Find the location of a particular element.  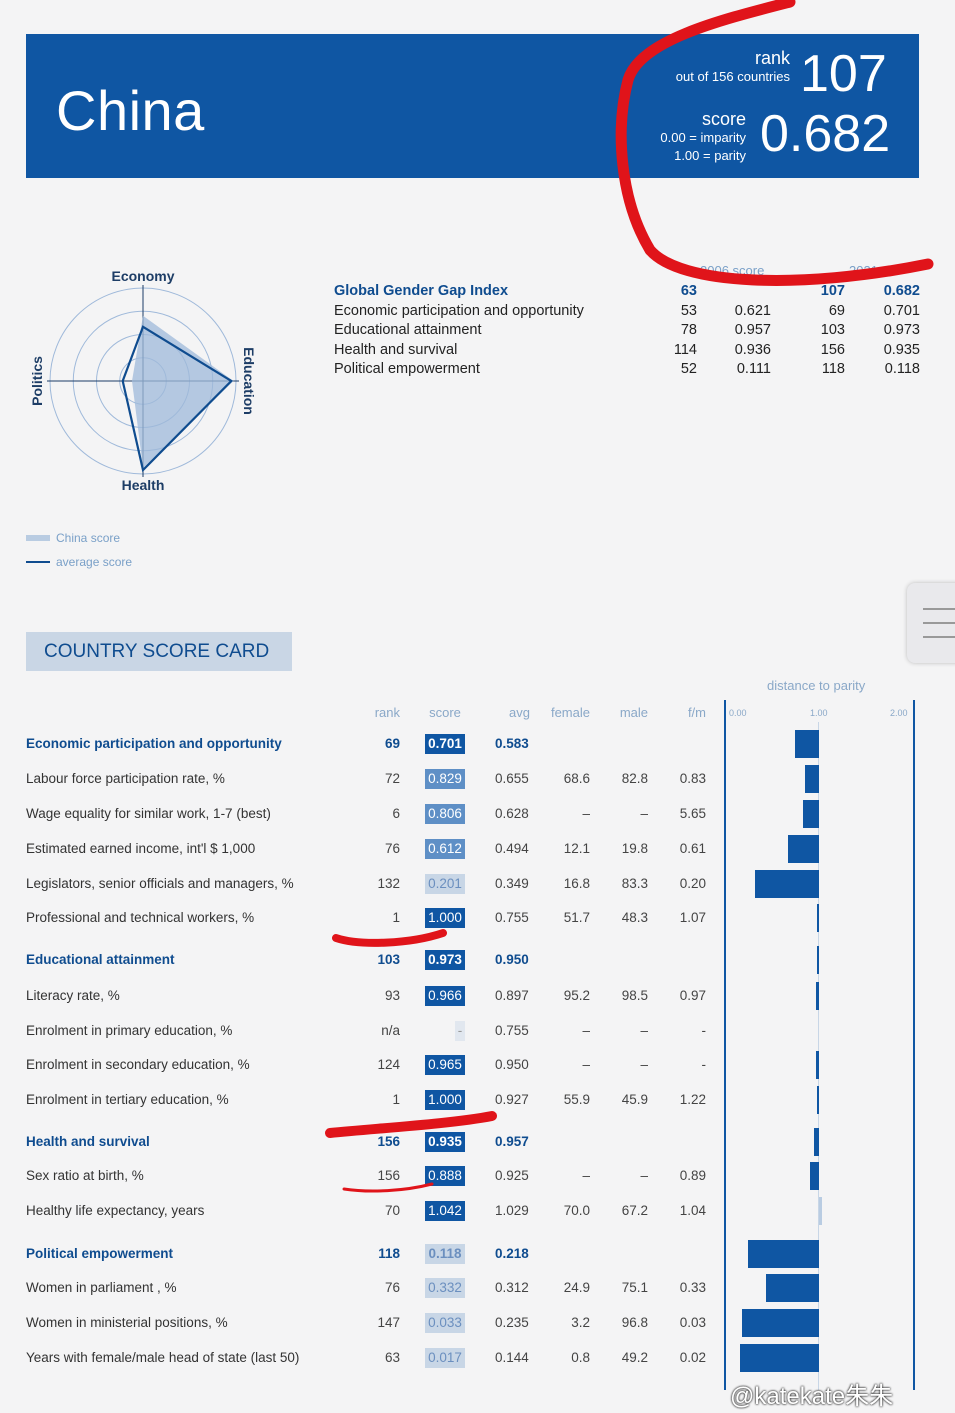

summary-row-label: Health and survival is located at coordinates (396, 349).